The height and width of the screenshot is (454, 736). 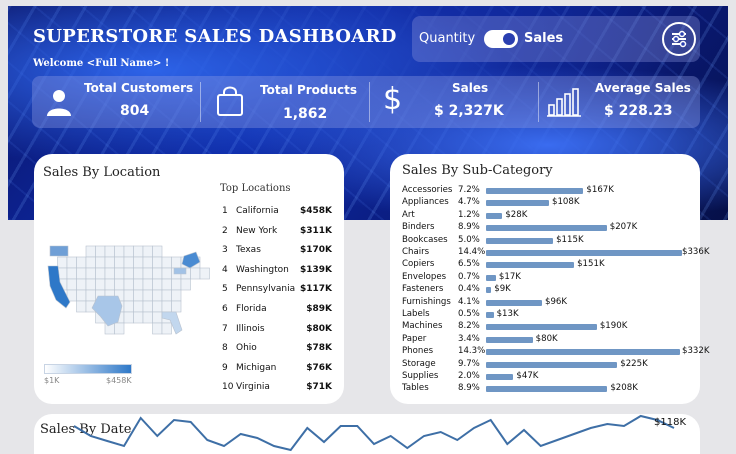 What do you see at coordinates (107, 311) in the screenshot?
I see `map-state-texas` at bounding box center [107, 311].